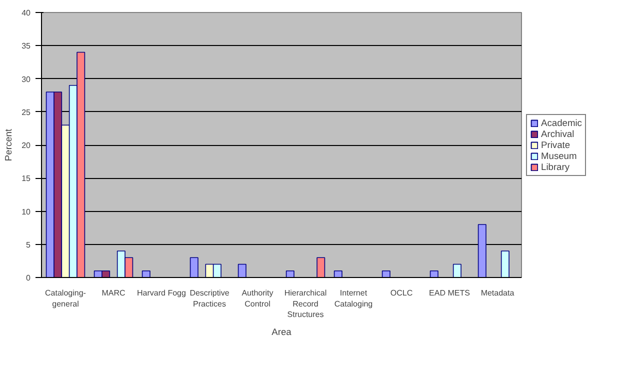  I want to click on legend-label: Archival, so click(557, 133).